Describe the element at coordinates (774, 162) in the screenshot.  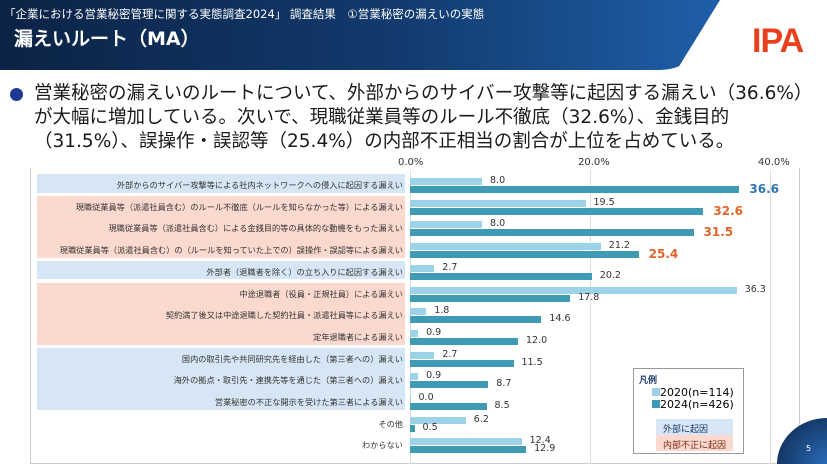
I see `x-tick-label: 40.0%` at that location.